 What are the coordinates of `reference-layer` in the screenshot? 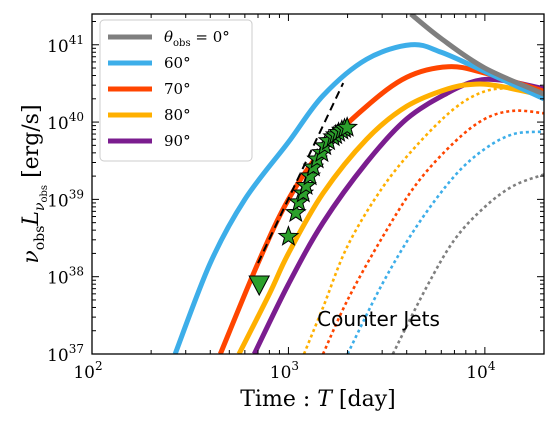 It's located at (301, 173).